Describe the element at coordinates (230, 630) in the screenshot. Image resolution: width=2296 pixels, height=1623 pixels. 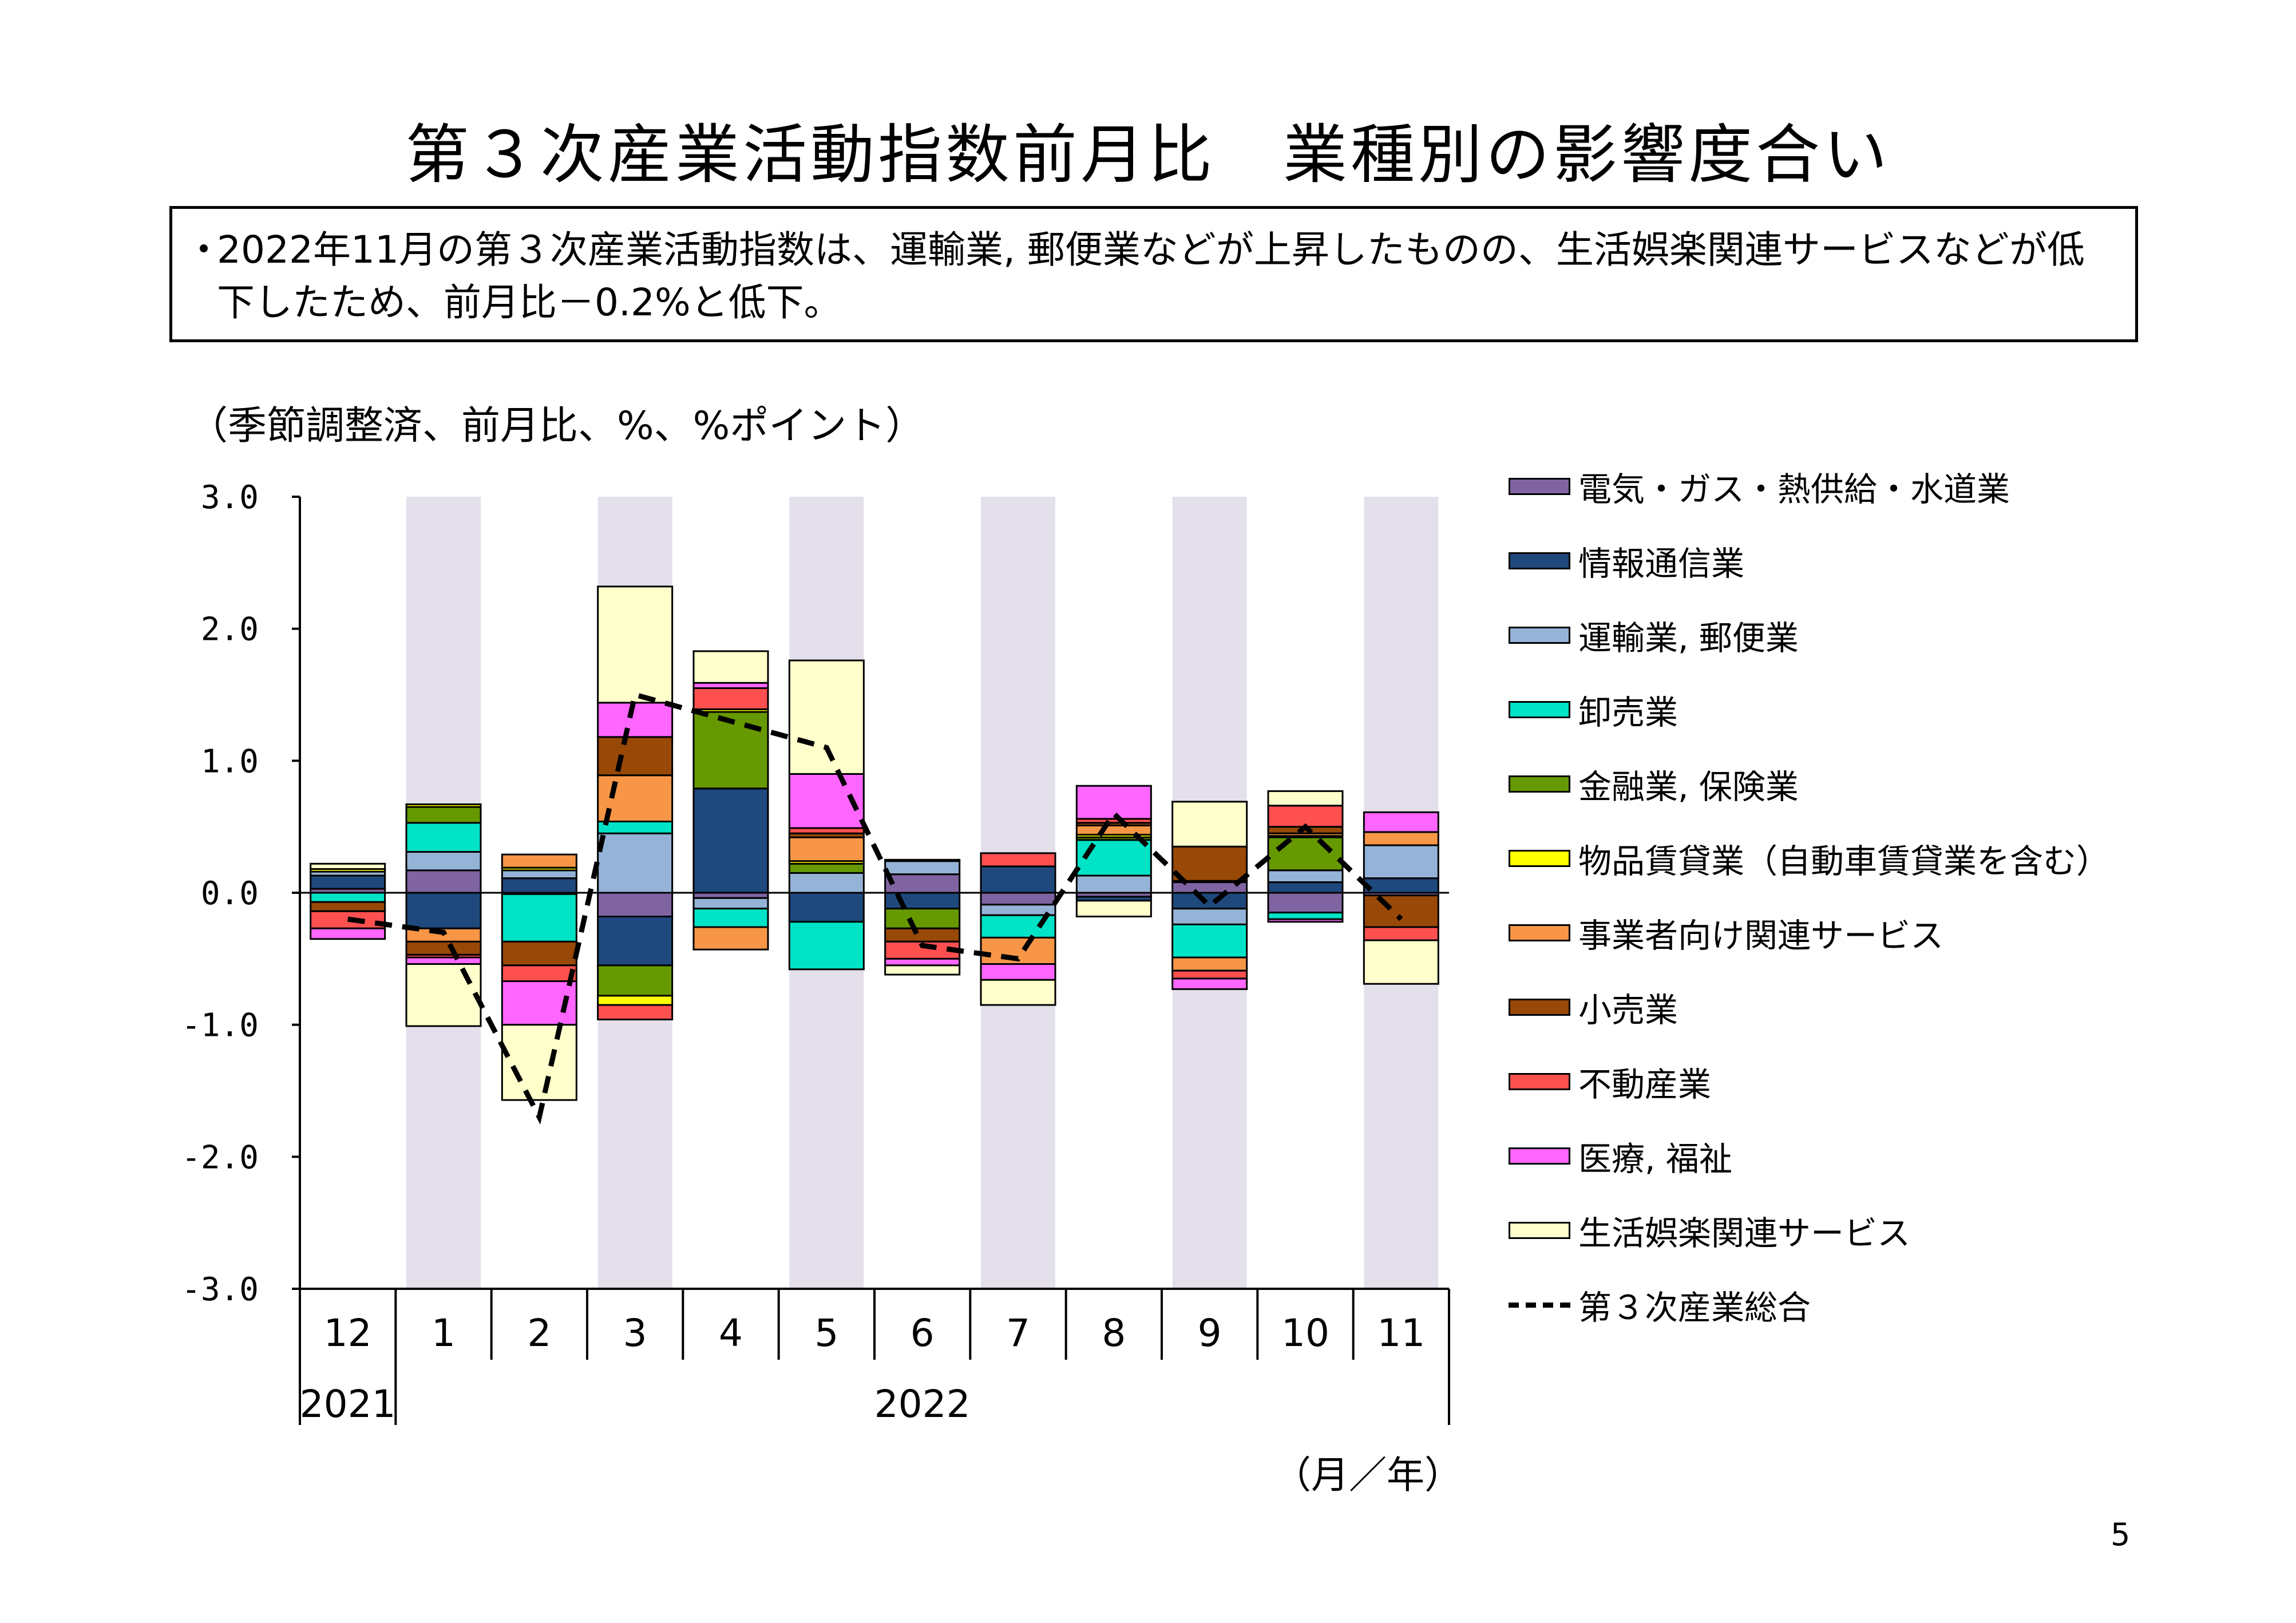
I see `y-tick-label: 2.0` at that location.